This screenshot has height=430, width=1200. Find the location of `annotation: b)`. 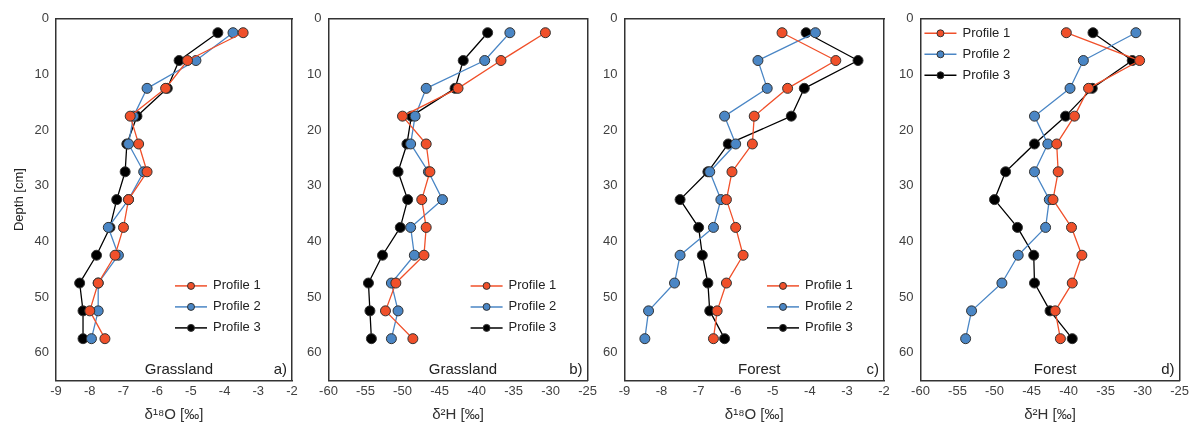

annotation: b) is located at coordinates (576, 369).